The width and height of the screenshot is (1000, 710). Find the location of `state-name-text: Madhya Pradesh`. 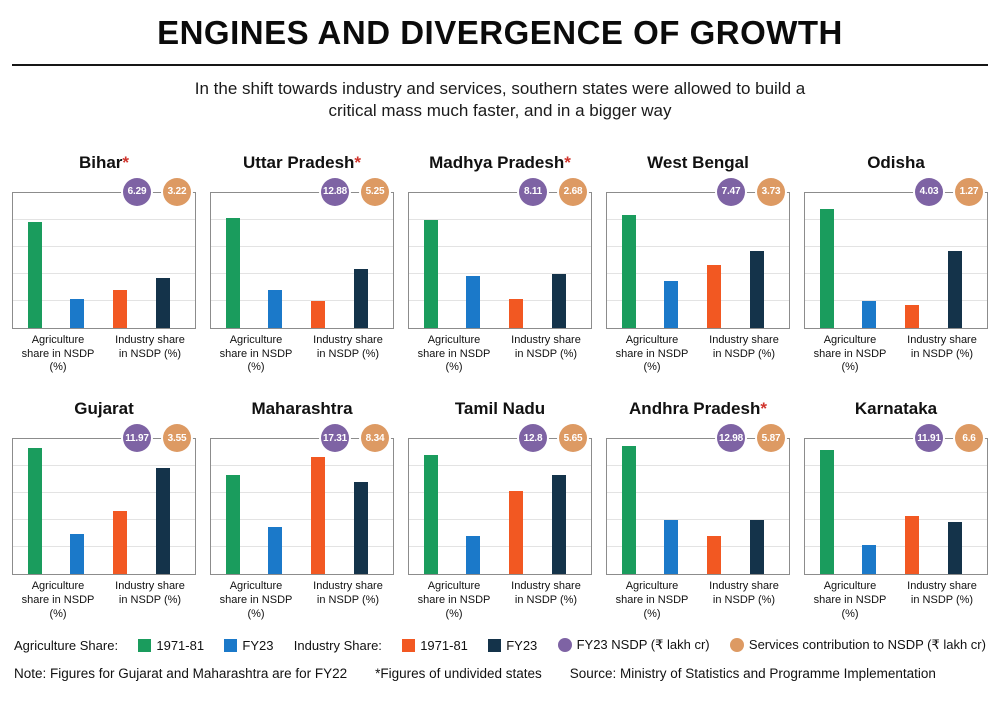

state-name-text: Madhya Pradesh is located at coordinates (497, 162).